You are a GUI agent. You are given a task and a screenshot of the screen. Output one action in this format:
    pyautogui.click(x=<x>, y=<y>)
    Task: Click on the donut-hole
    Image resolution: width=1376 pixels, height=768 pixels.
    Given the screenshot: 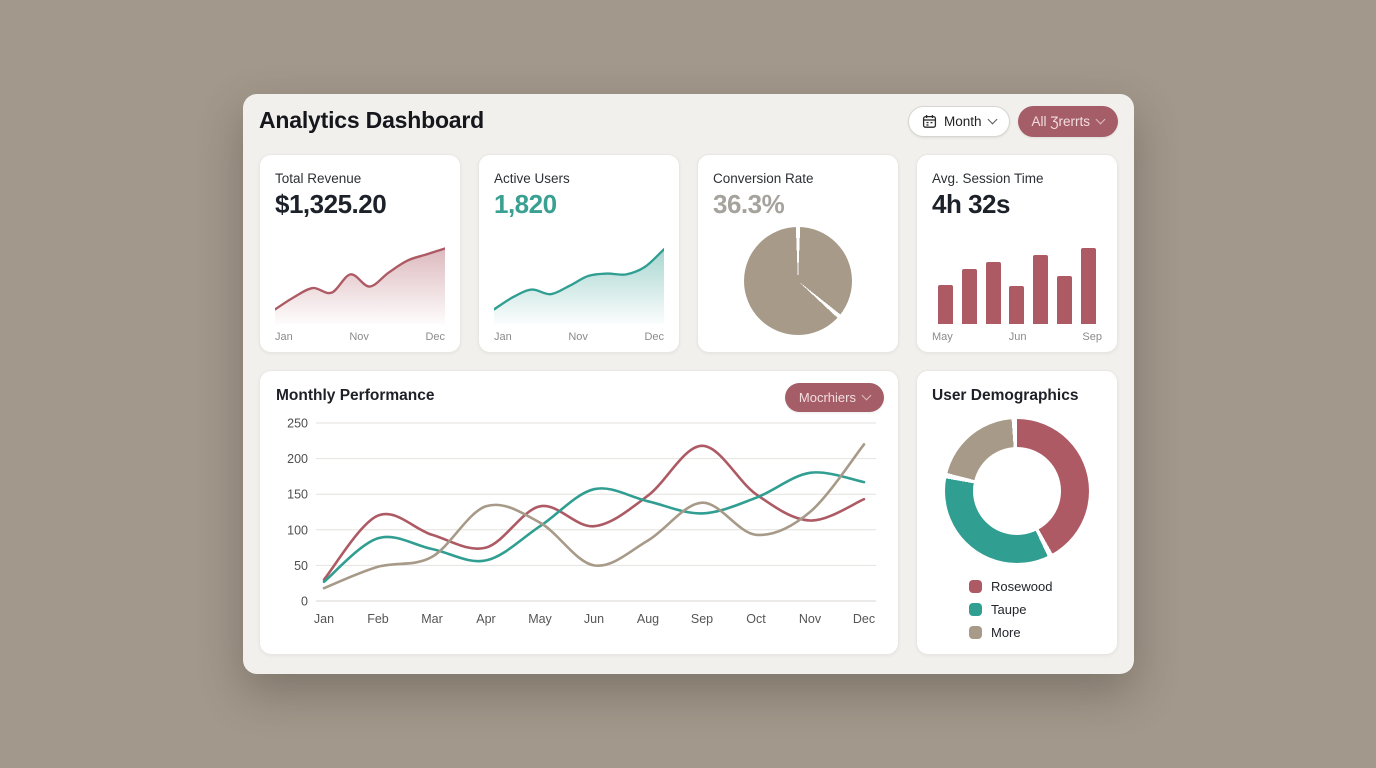 What is the action you would take?
    pyautogui.click(x=1017, y=491)
    